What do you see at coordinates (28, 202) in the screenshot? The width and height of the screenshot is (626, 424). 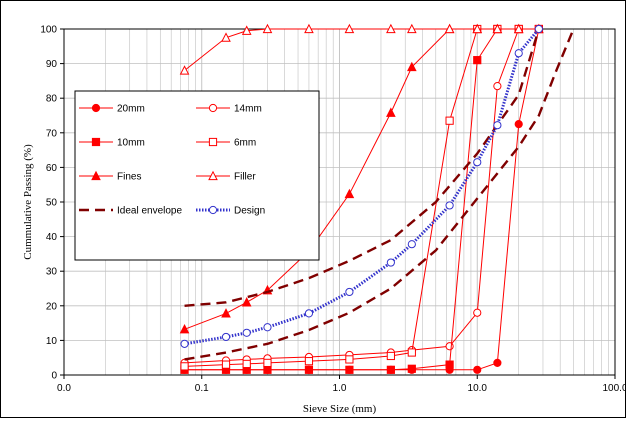 I see `y-axis-label: Cummulative Passing (%)` at bounding box center [28, 202].